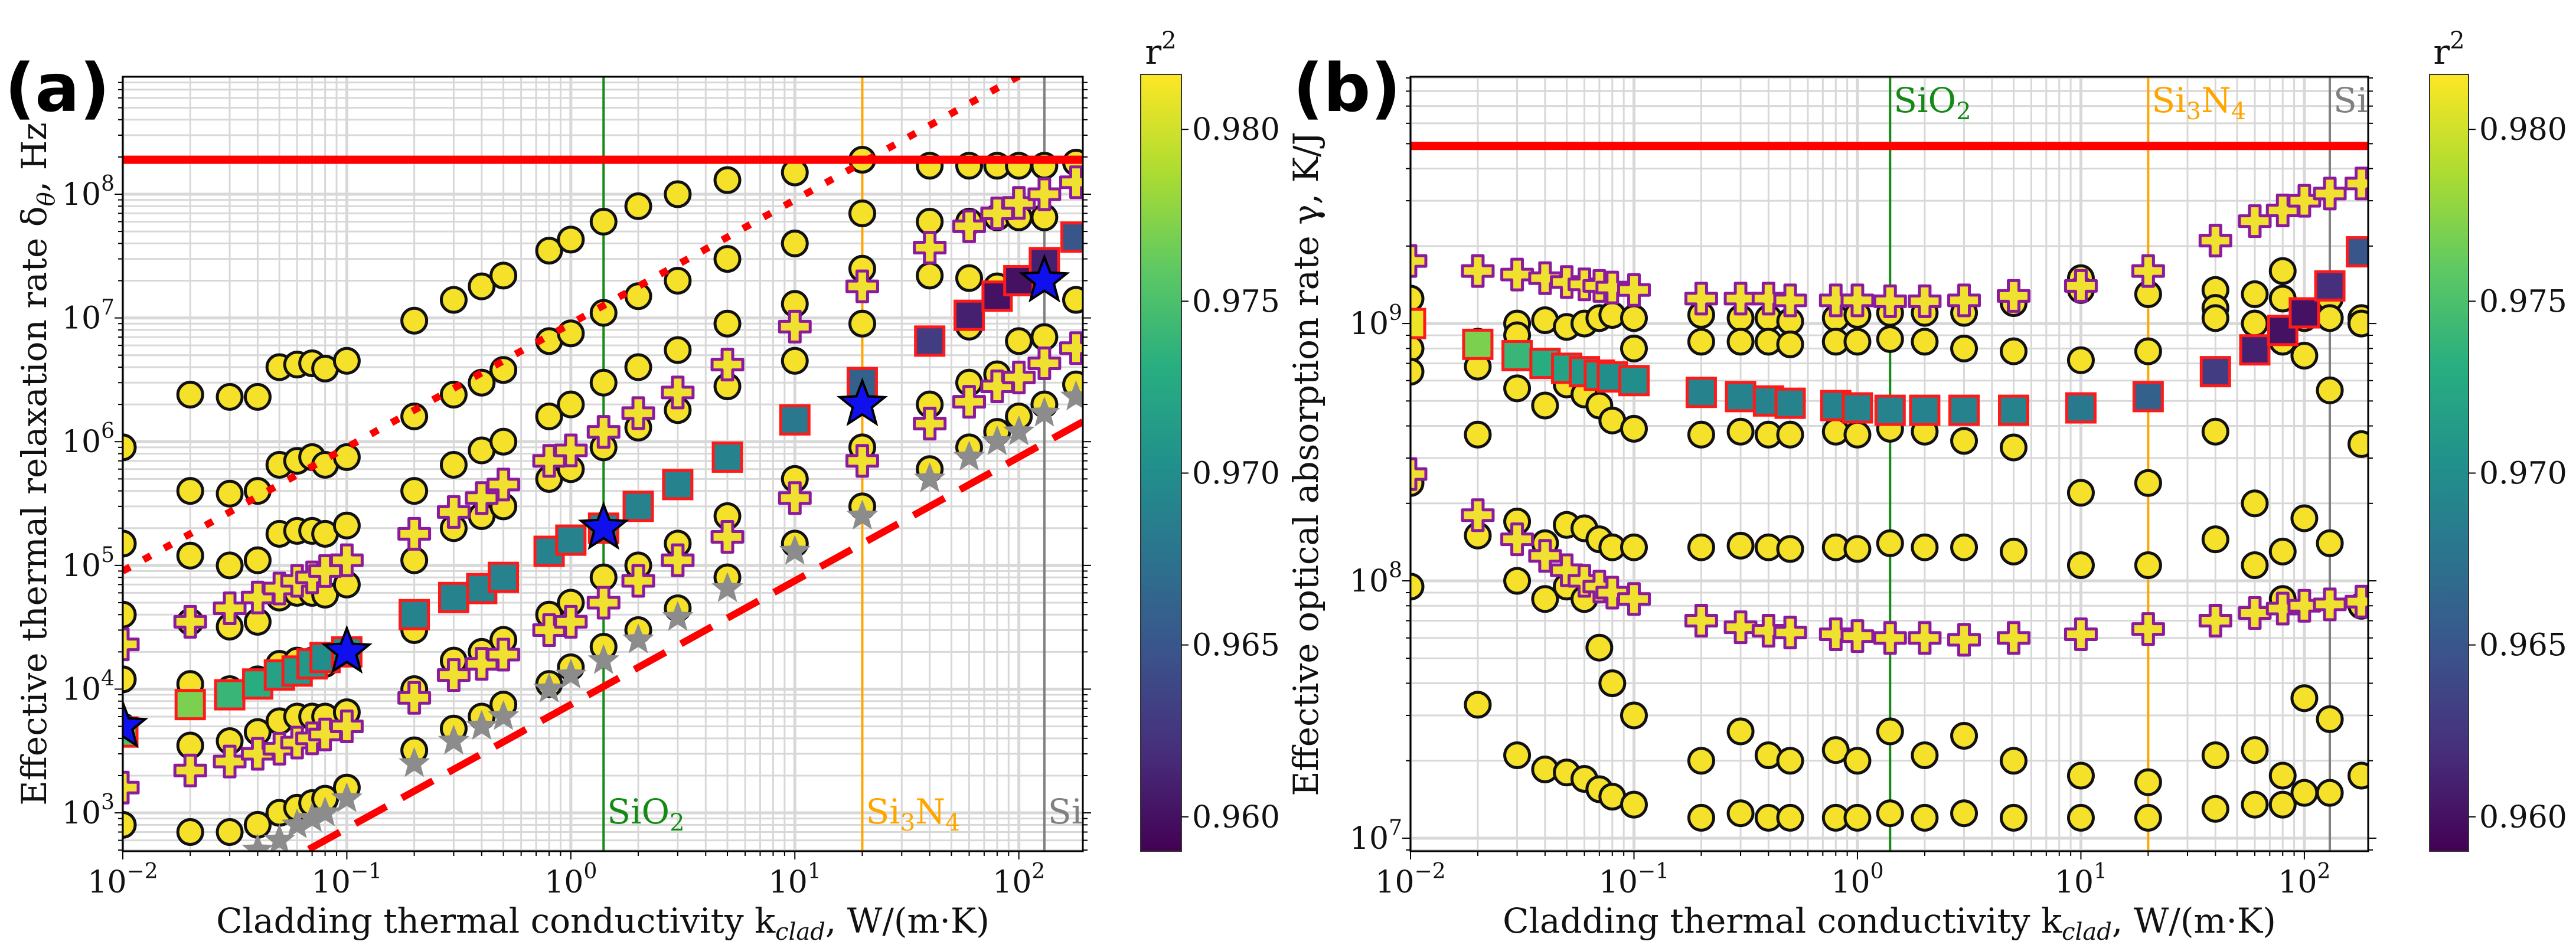 This screenshot has height=948, width=2576. I want to click on material-label-text: Si, so click(2168, 100).